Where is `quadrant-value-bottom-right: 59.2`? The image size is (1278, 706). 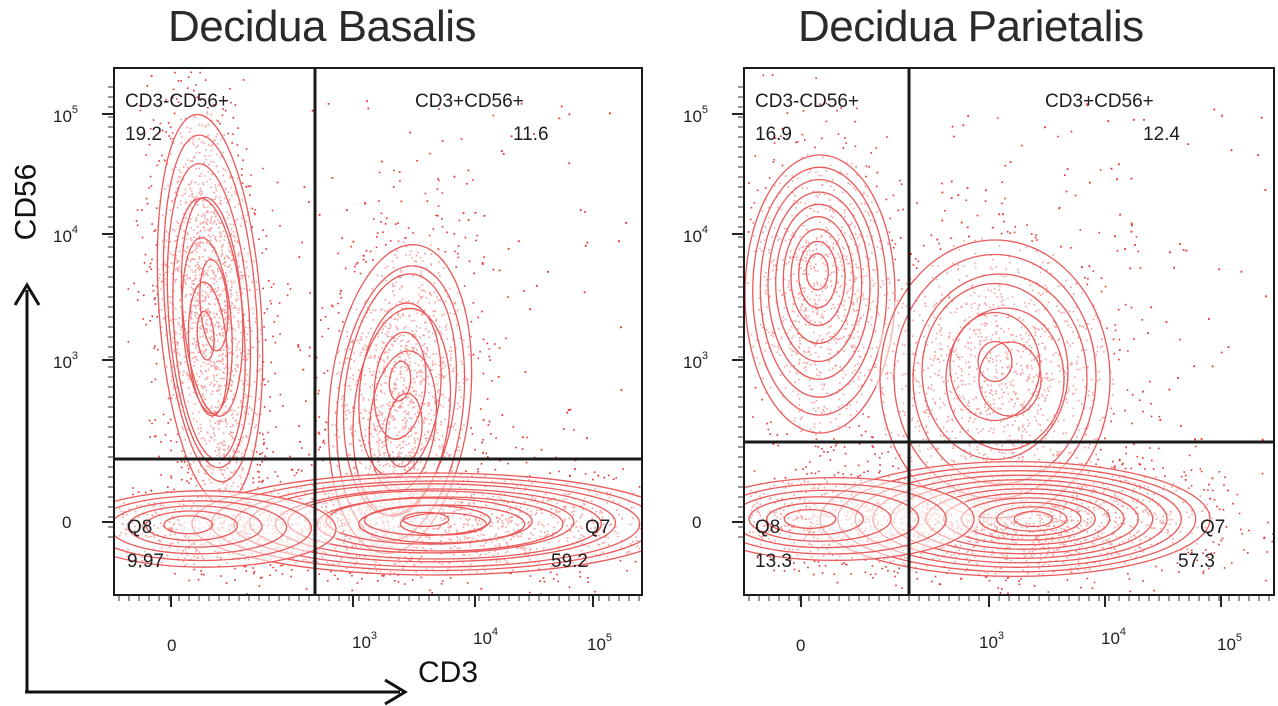 quadrant-value-bottom-right: 59.2 is located at coordinates (569, 561).